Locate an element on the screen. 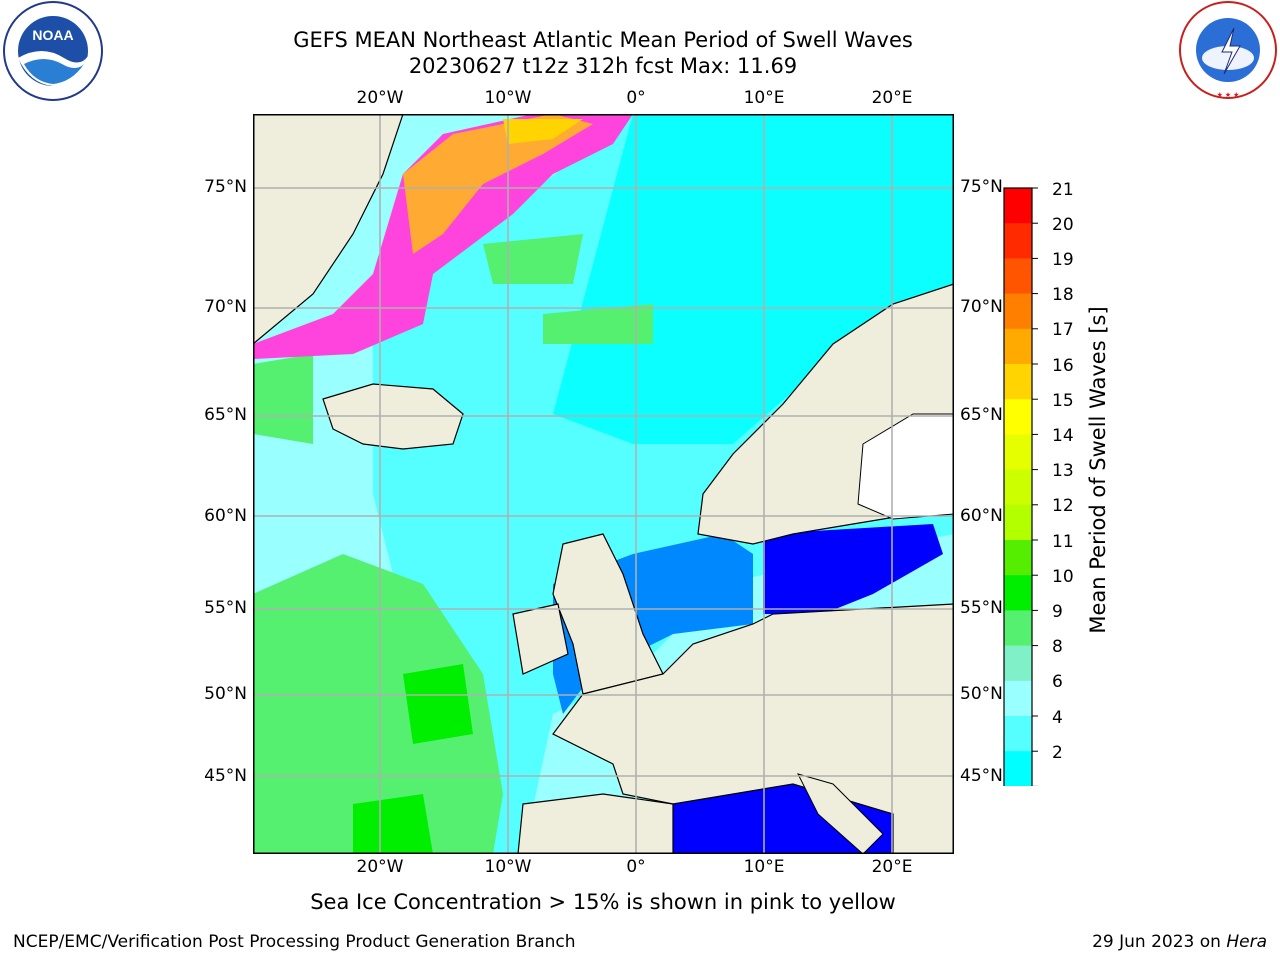 The width and height of the screenshot is (1280, 960). colorbar-tick-label: 11 is located at coordinates (1063, 542).